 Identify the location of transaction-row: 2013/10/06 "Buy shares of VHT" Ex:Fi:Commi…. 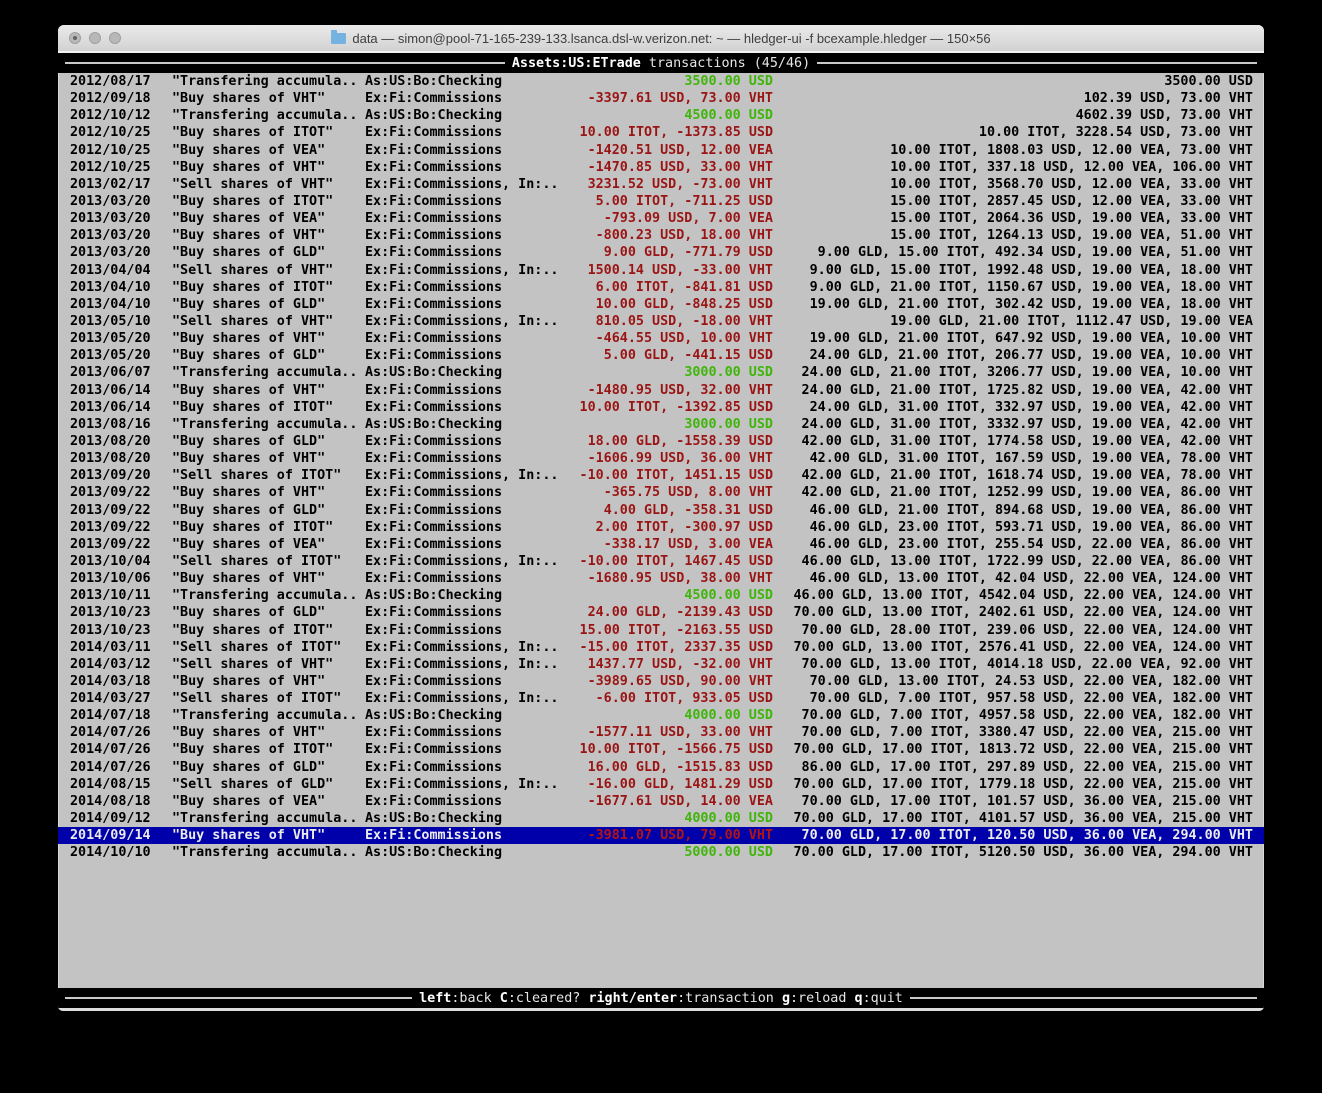
(661, 578).